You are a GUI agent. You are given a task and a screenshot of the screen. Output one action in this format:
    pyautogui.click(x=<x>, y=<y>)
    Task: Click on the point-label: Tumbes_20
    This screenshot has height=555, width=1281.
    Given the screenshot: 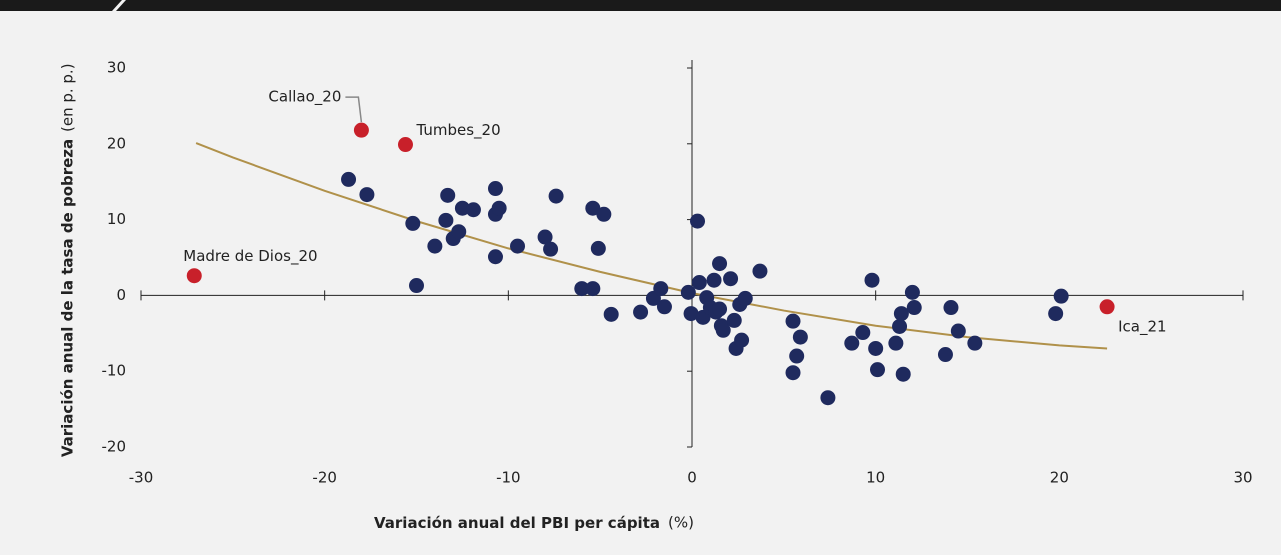 What is the action you would take?
    pyautogui.click(x=457, y=130)
    